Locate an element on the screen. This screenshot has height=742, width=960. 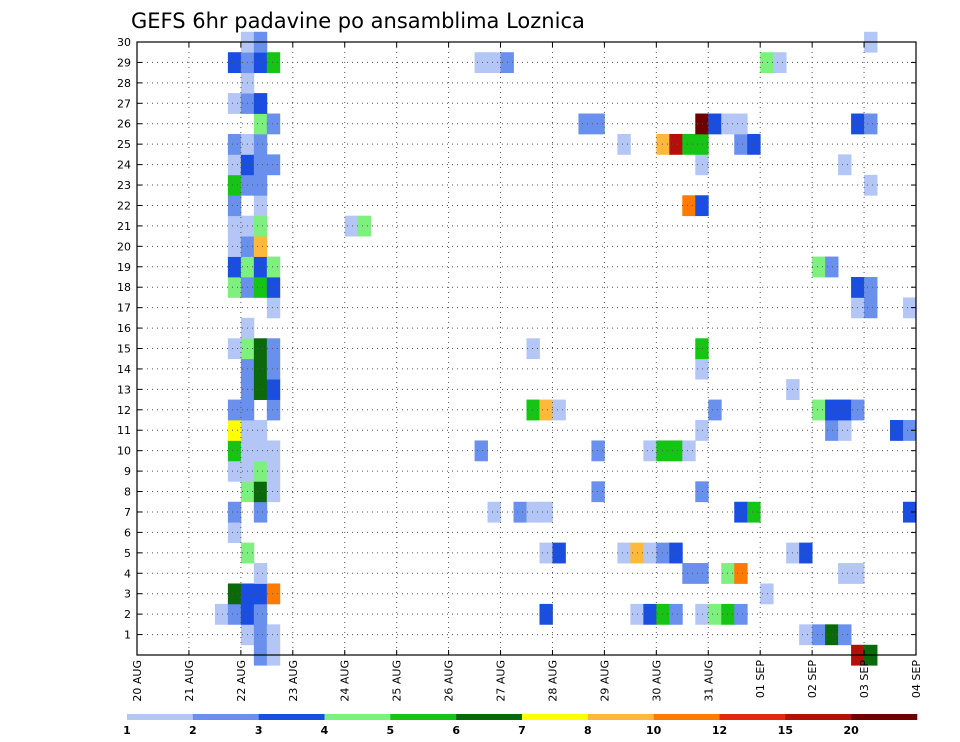
y-tick-label: 2 is located at coordinates (127, 614).